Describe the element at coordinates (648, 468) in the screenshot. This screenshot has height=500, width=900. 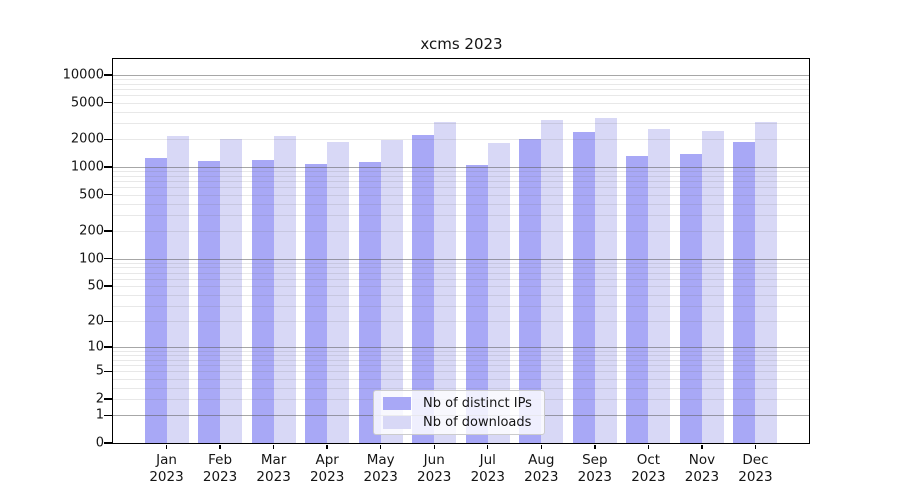
I see `x-tick-label-oct: Oct 2023` at that location.